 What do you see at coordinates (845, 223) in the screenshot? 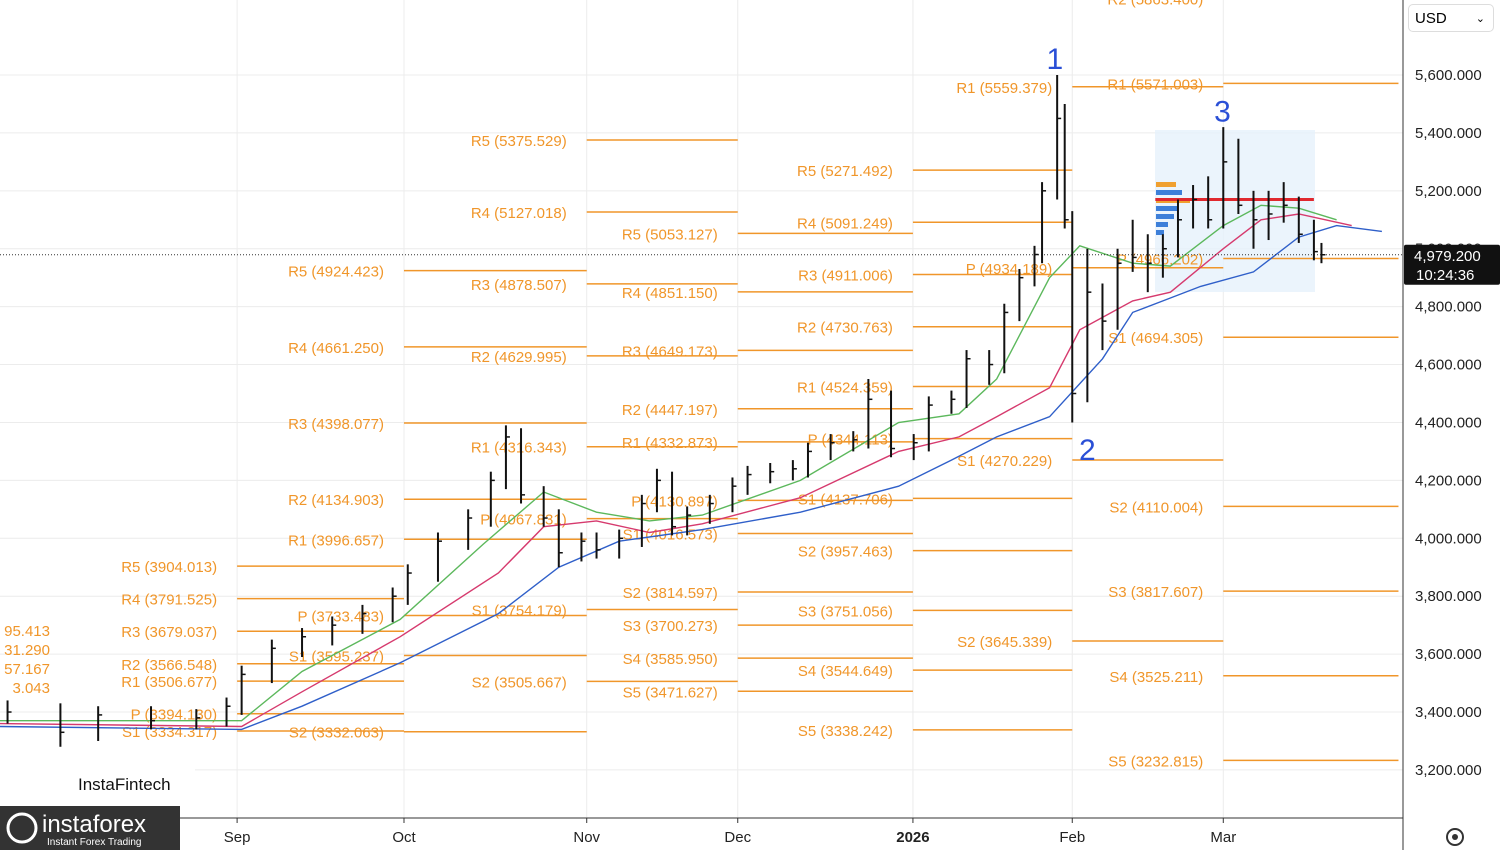
I see `pivot-label: R4 (5091.249)` at bounding box center [845, 223].